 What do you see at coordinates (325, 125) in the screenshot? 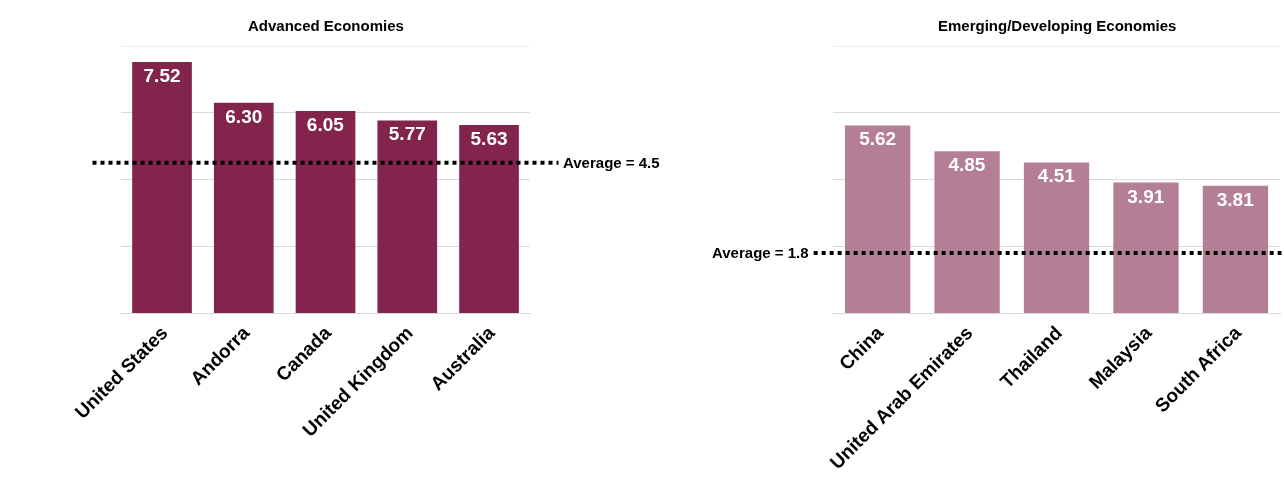
I see `data-label: 6.05` at bounding box center [325, 125].